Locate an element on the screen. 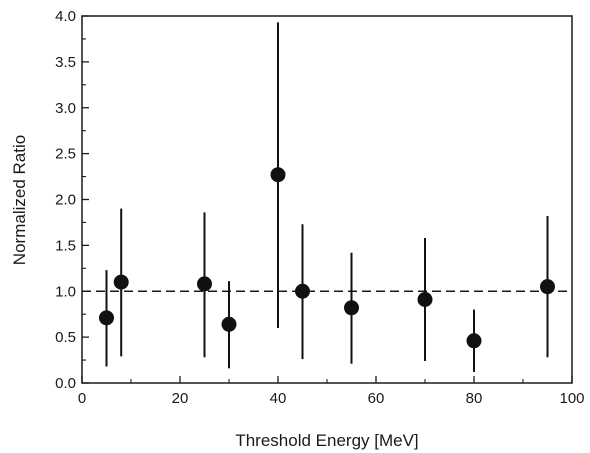 The image size is (590, 453). x-tick-label: 0 is located at coordinates (82, 398).